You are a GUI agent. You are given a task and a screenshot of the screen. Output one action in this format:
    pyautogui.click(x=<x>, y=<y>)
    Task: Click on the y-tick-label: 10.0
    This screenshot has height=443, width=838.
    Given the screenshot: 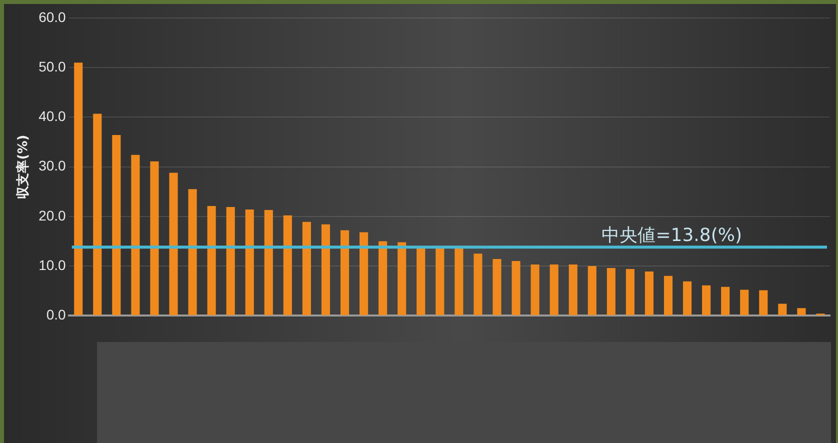 What is the action you would take?
    pyautogui.click(x=52, y=264)
    